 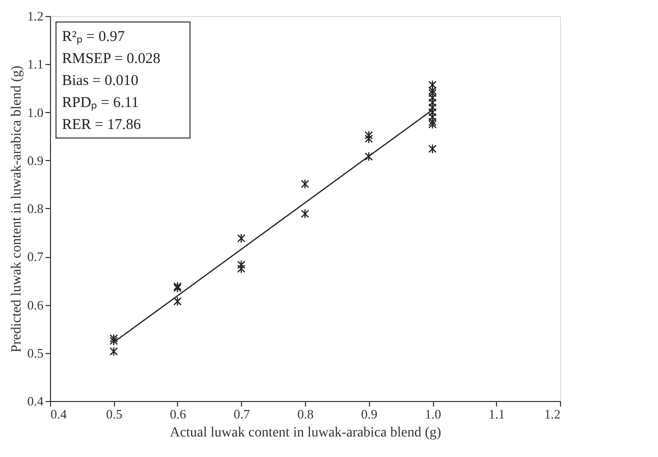 I want to click on y-tick-label: 0.4, so click(x=35, y=401).